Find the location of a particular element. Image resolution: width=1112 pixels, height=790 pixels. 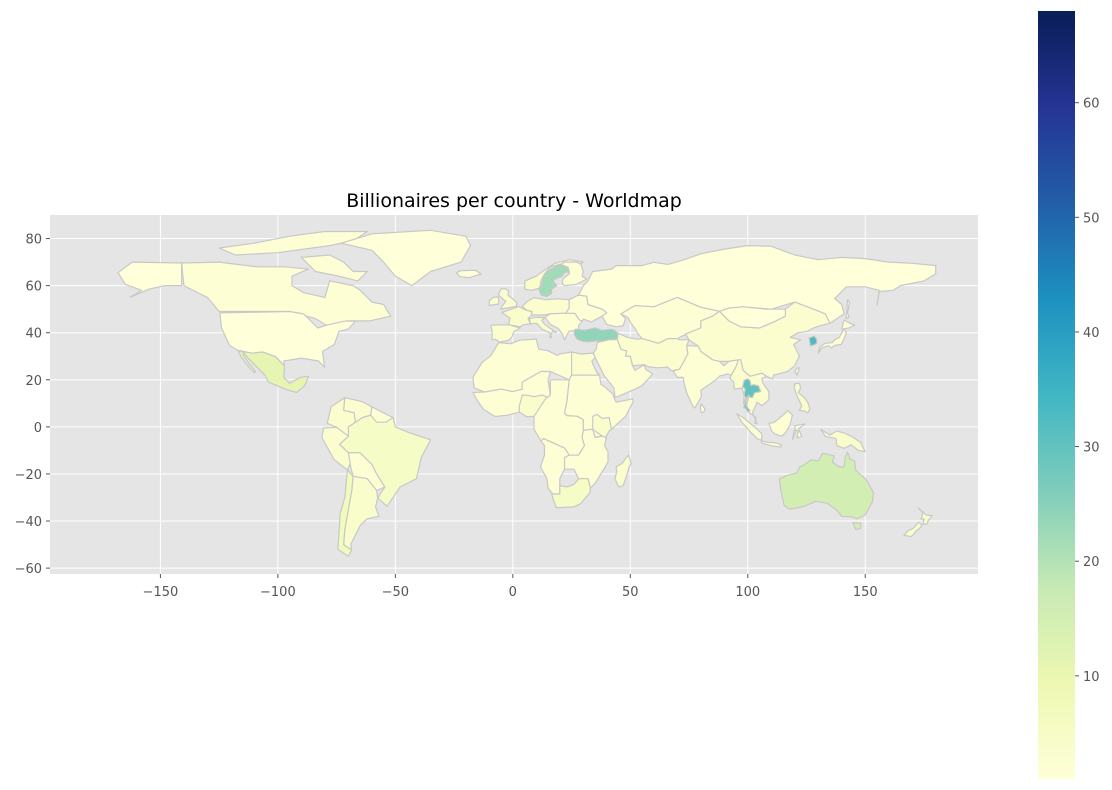

country-australia is located at coordinates (826, 485).